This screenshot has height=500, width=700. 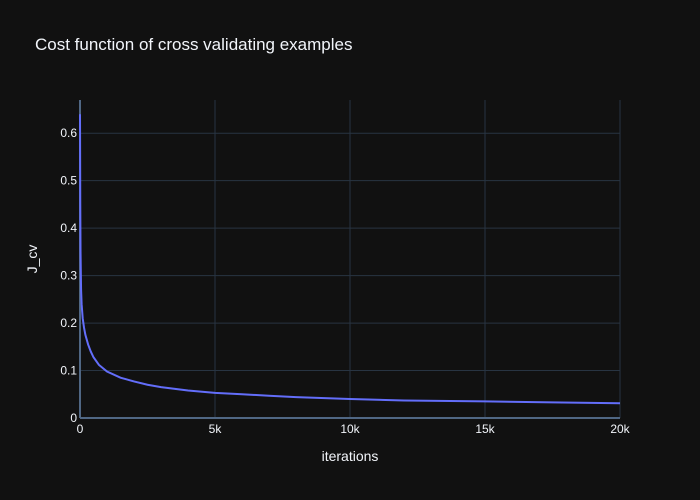 I want to click on y-tick-label: 0.4, so click(x=68, y=228).